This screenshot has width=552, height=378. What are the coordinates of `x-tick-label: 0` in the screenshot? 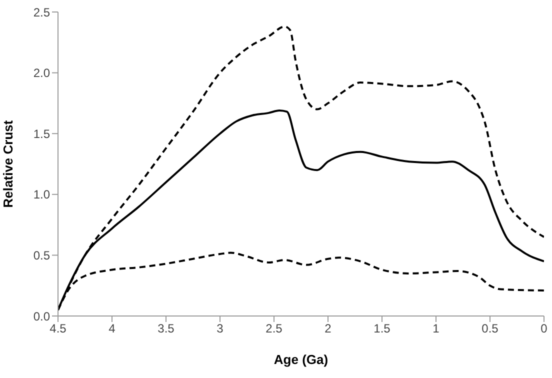 It's located at (544, 329).